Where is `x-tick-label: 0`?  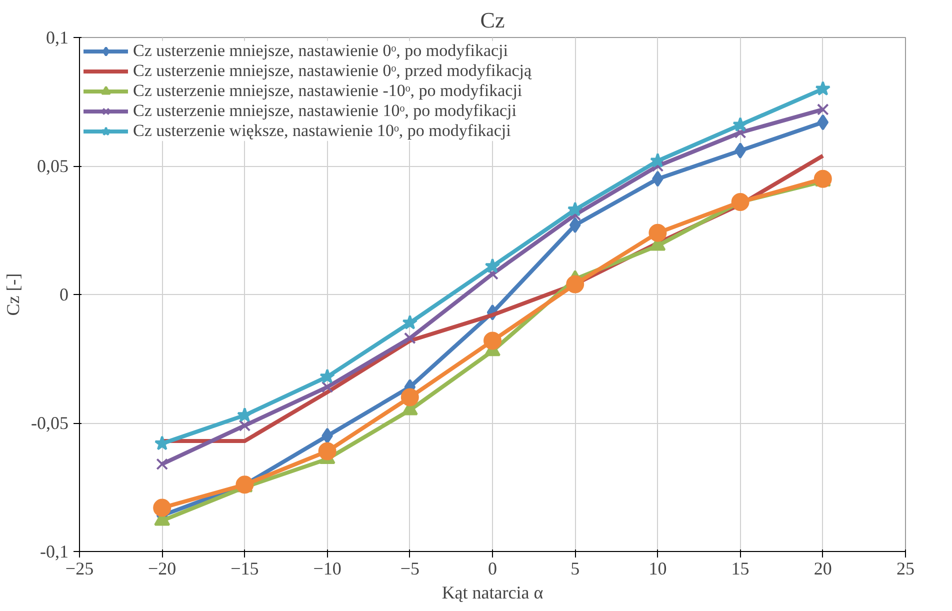 x-tick-label: 0 is located at coordinates (492, 568).